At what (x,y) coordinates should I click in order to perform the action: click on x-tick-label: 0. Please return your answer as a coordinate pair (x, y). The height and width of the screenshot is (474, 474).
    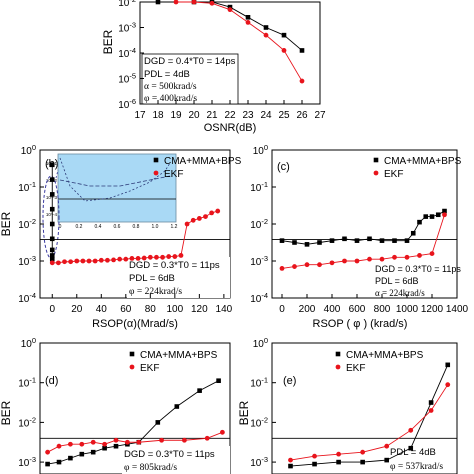
    Looking at the image, I should click on (52, 309).